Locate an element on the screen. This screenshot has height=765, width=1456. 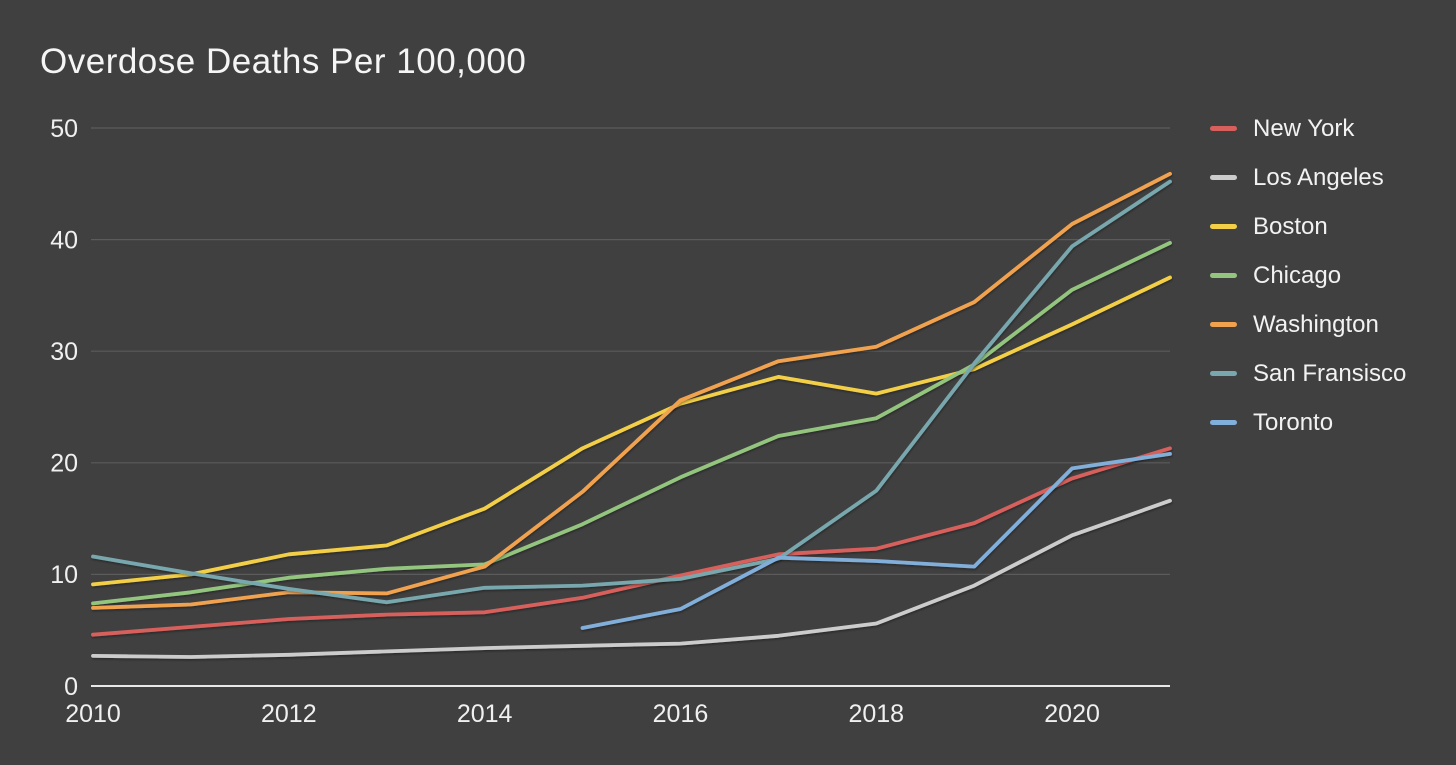
legend-item-new-york: New York is located at coordinates (1308, 128).